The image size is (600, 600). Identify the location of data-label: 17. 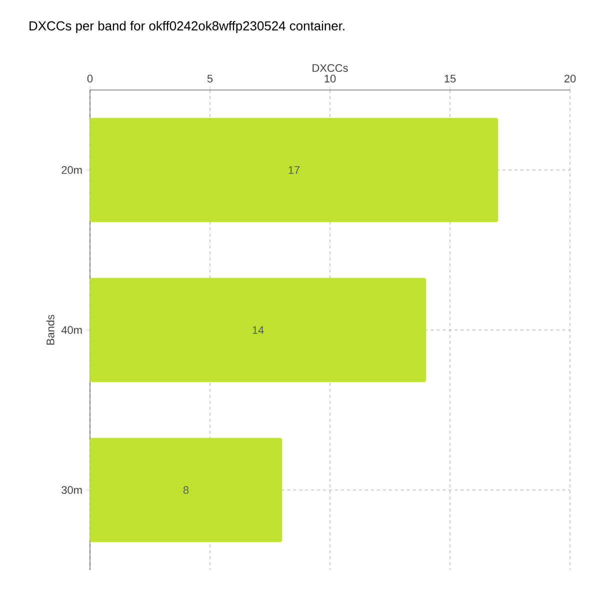
(294, 170).